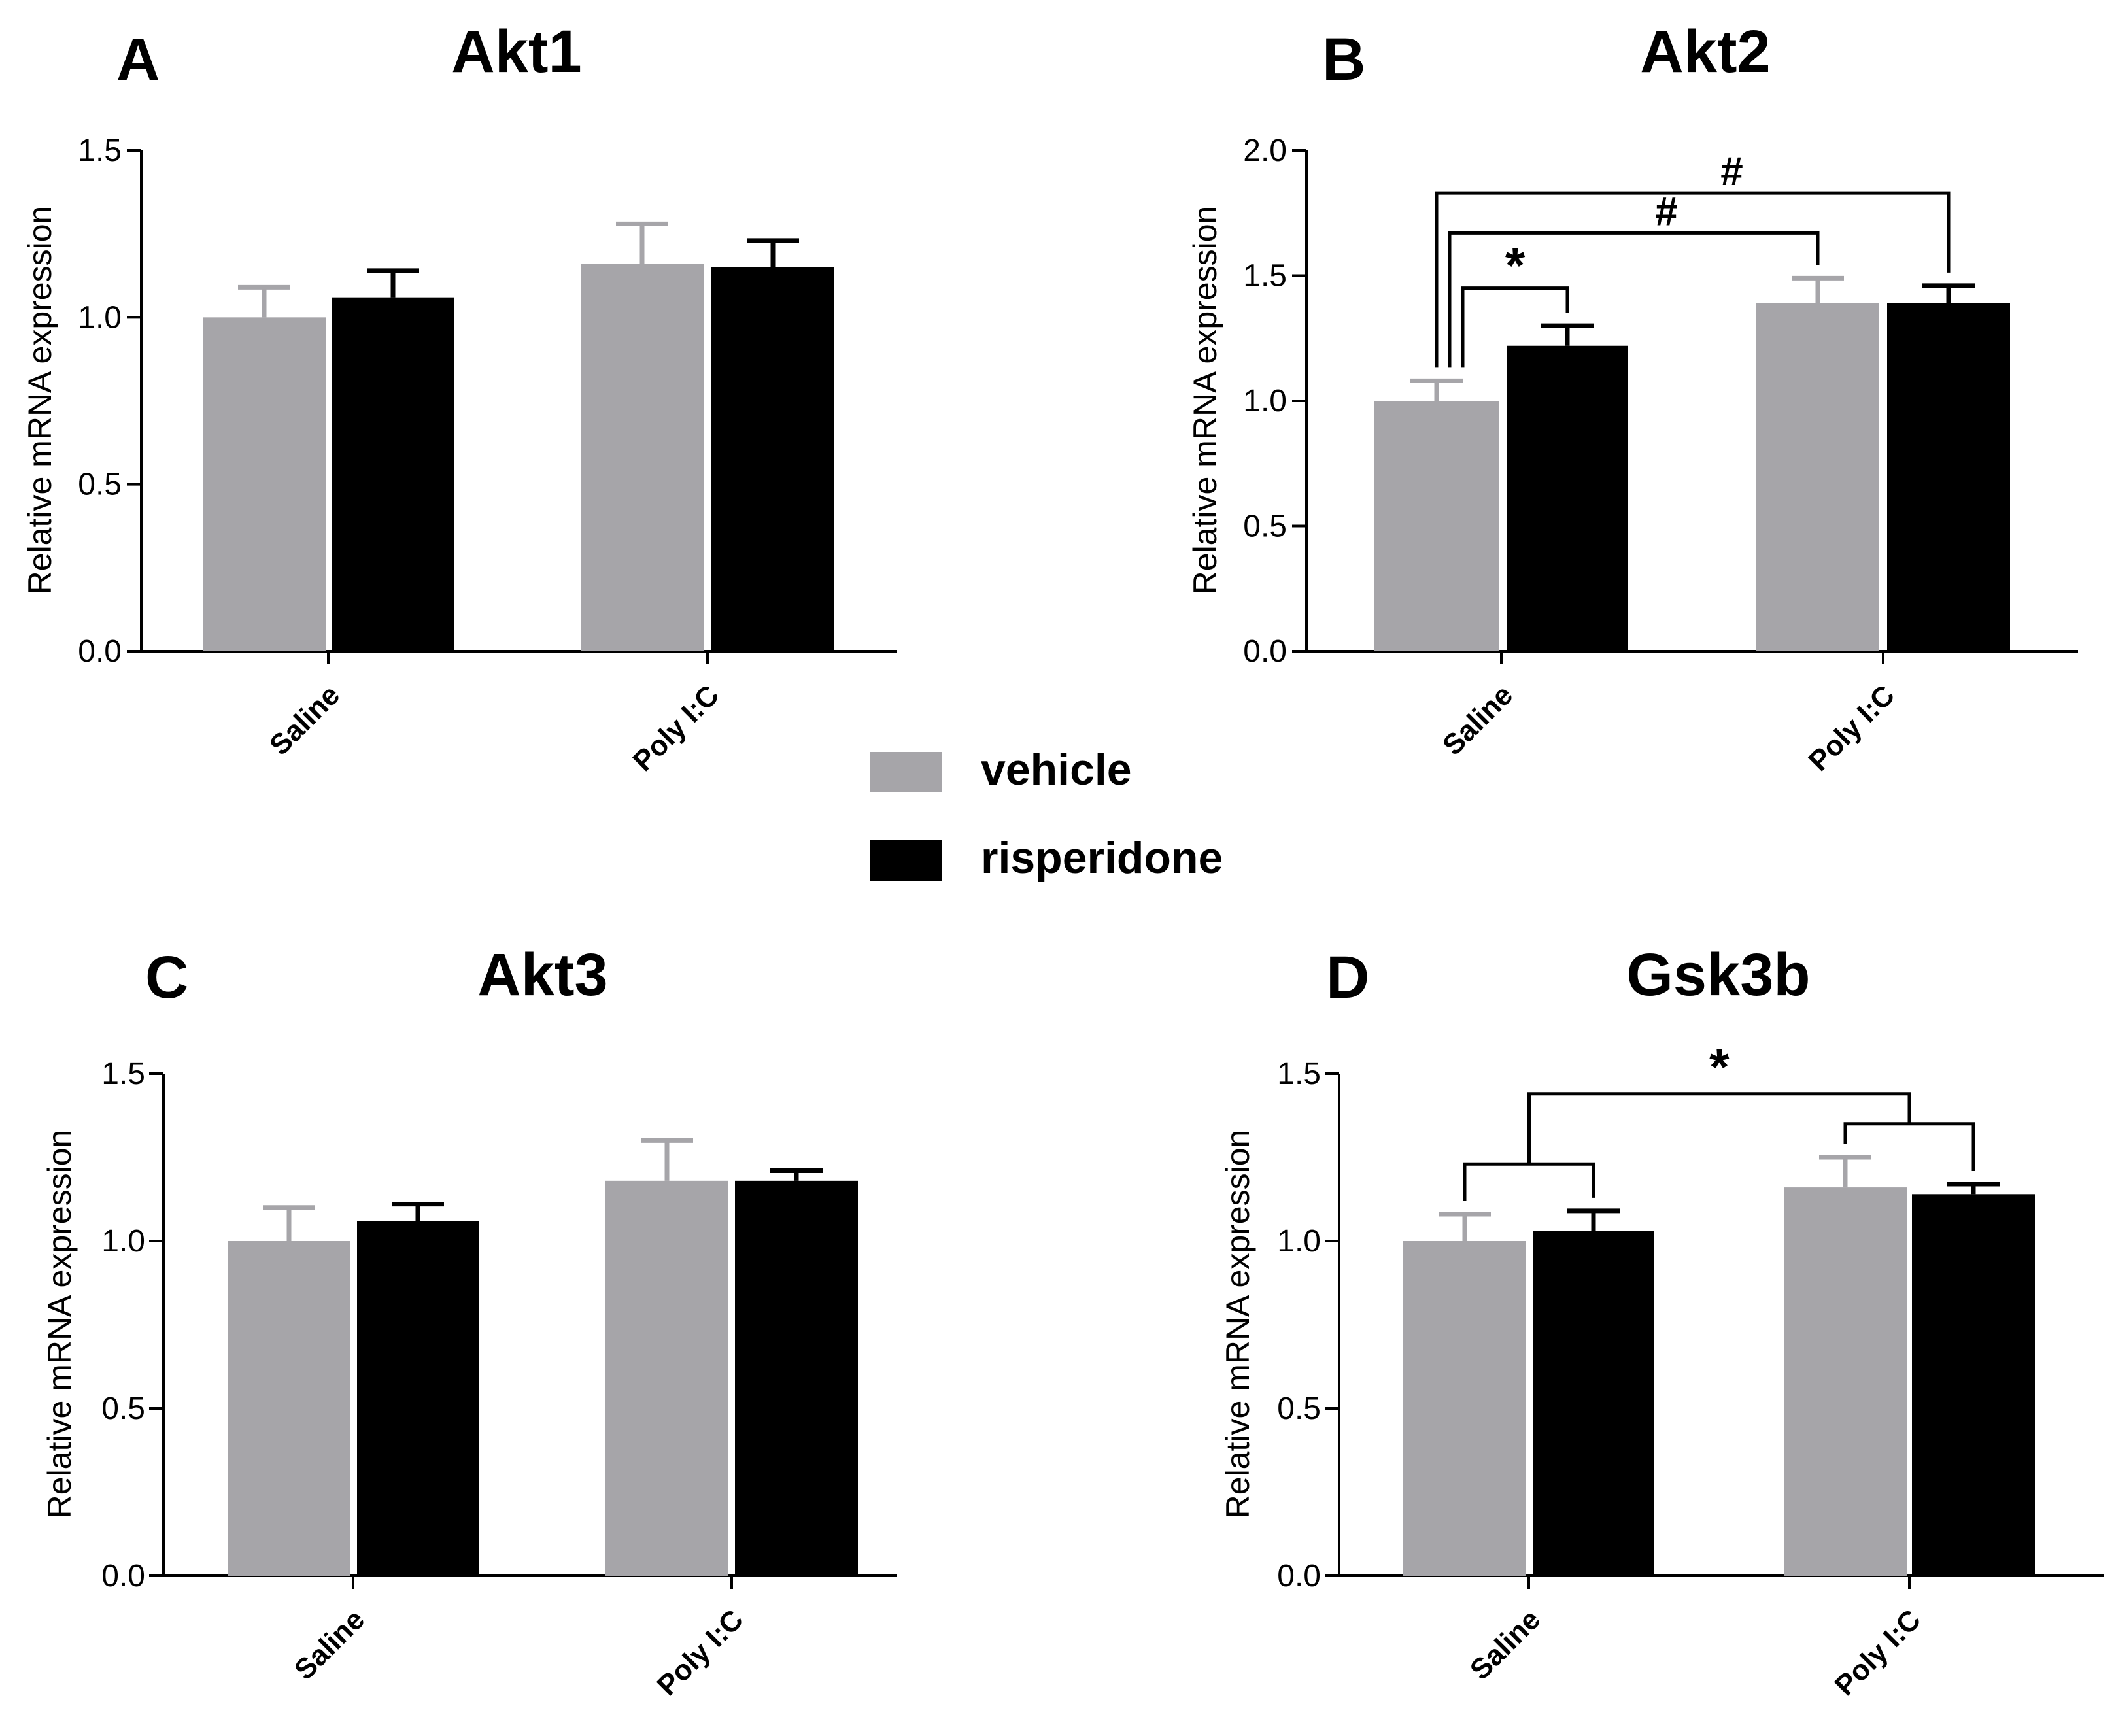 The width and height of the screenshot is (2114, 1736). Describe the element at coordinates (772, 459) in the screenshot. I see `panel-a-bar-poly-i-c-risperidone` at that location.